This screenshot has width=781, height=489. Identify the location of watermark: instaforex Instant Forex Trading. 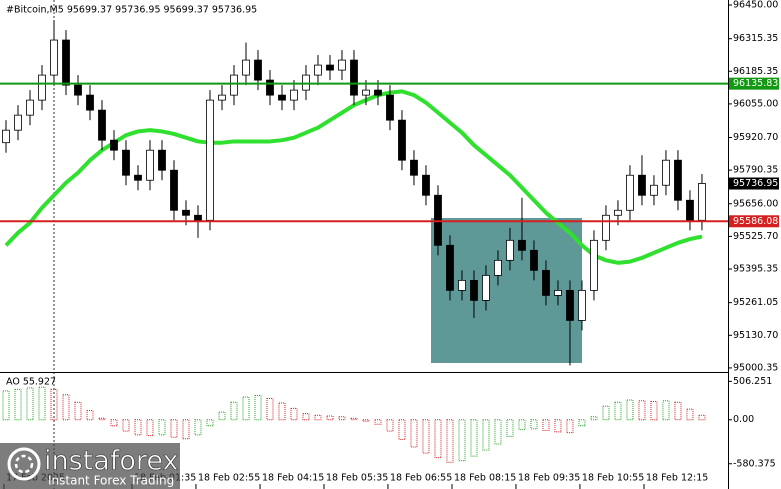
(90, 466).